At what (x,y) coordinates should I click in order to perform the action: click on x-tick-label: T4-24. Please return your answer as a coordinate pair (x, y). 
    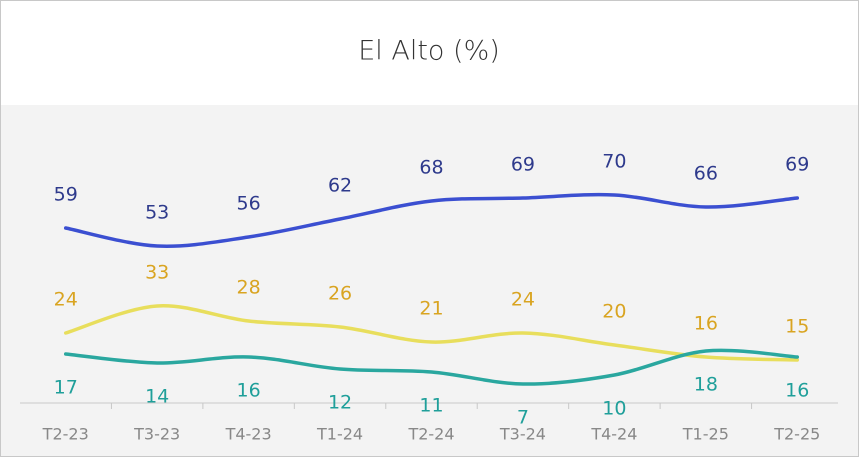
    Looking at the image, I should click on (613, 434).